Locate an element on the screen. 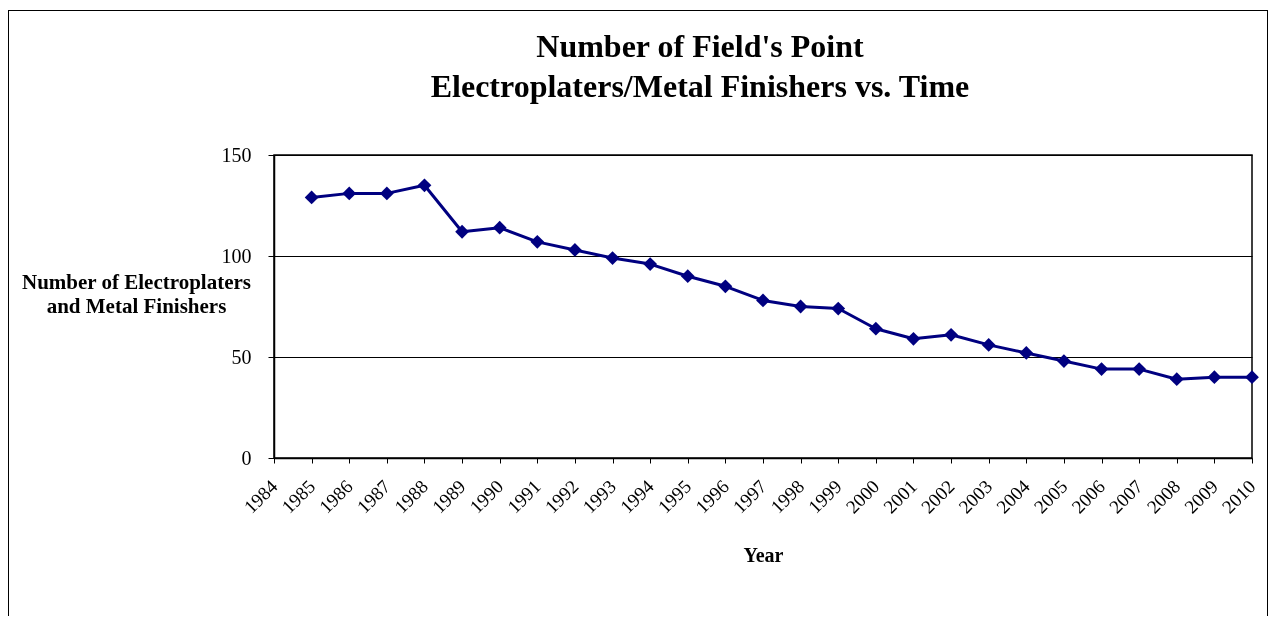  y-axis-title: Number of Electroplaters and Metal Finishers is located at coordinates (136, 293).